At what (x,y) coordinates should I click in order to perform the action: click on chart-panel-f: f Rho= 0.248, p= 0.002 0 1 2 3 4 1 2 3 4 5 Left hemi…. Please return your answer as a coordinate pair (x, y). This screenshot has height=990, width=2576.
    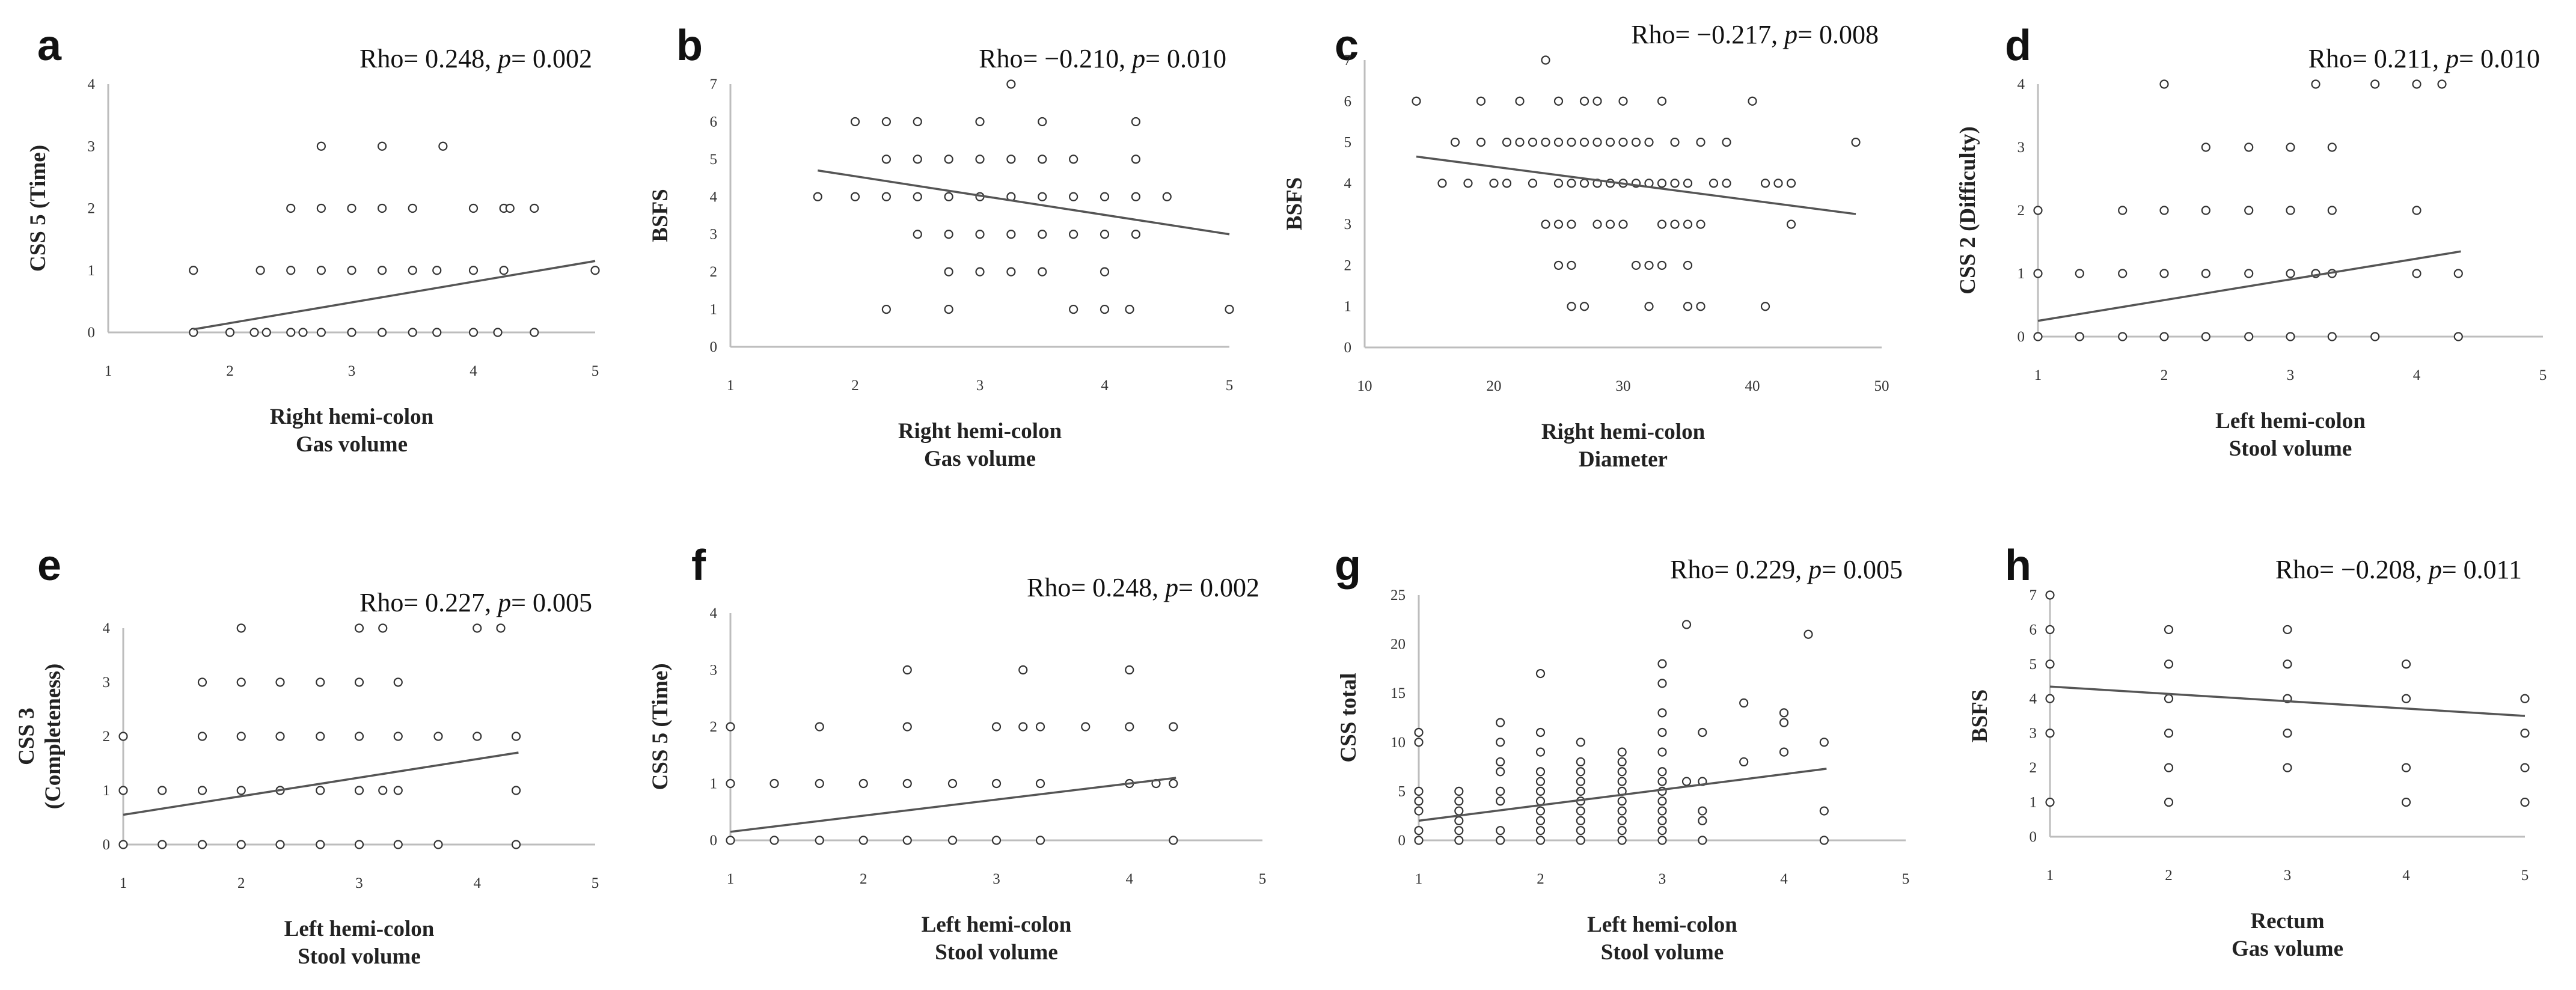
    Looking at the image, I should click on (957, 753).